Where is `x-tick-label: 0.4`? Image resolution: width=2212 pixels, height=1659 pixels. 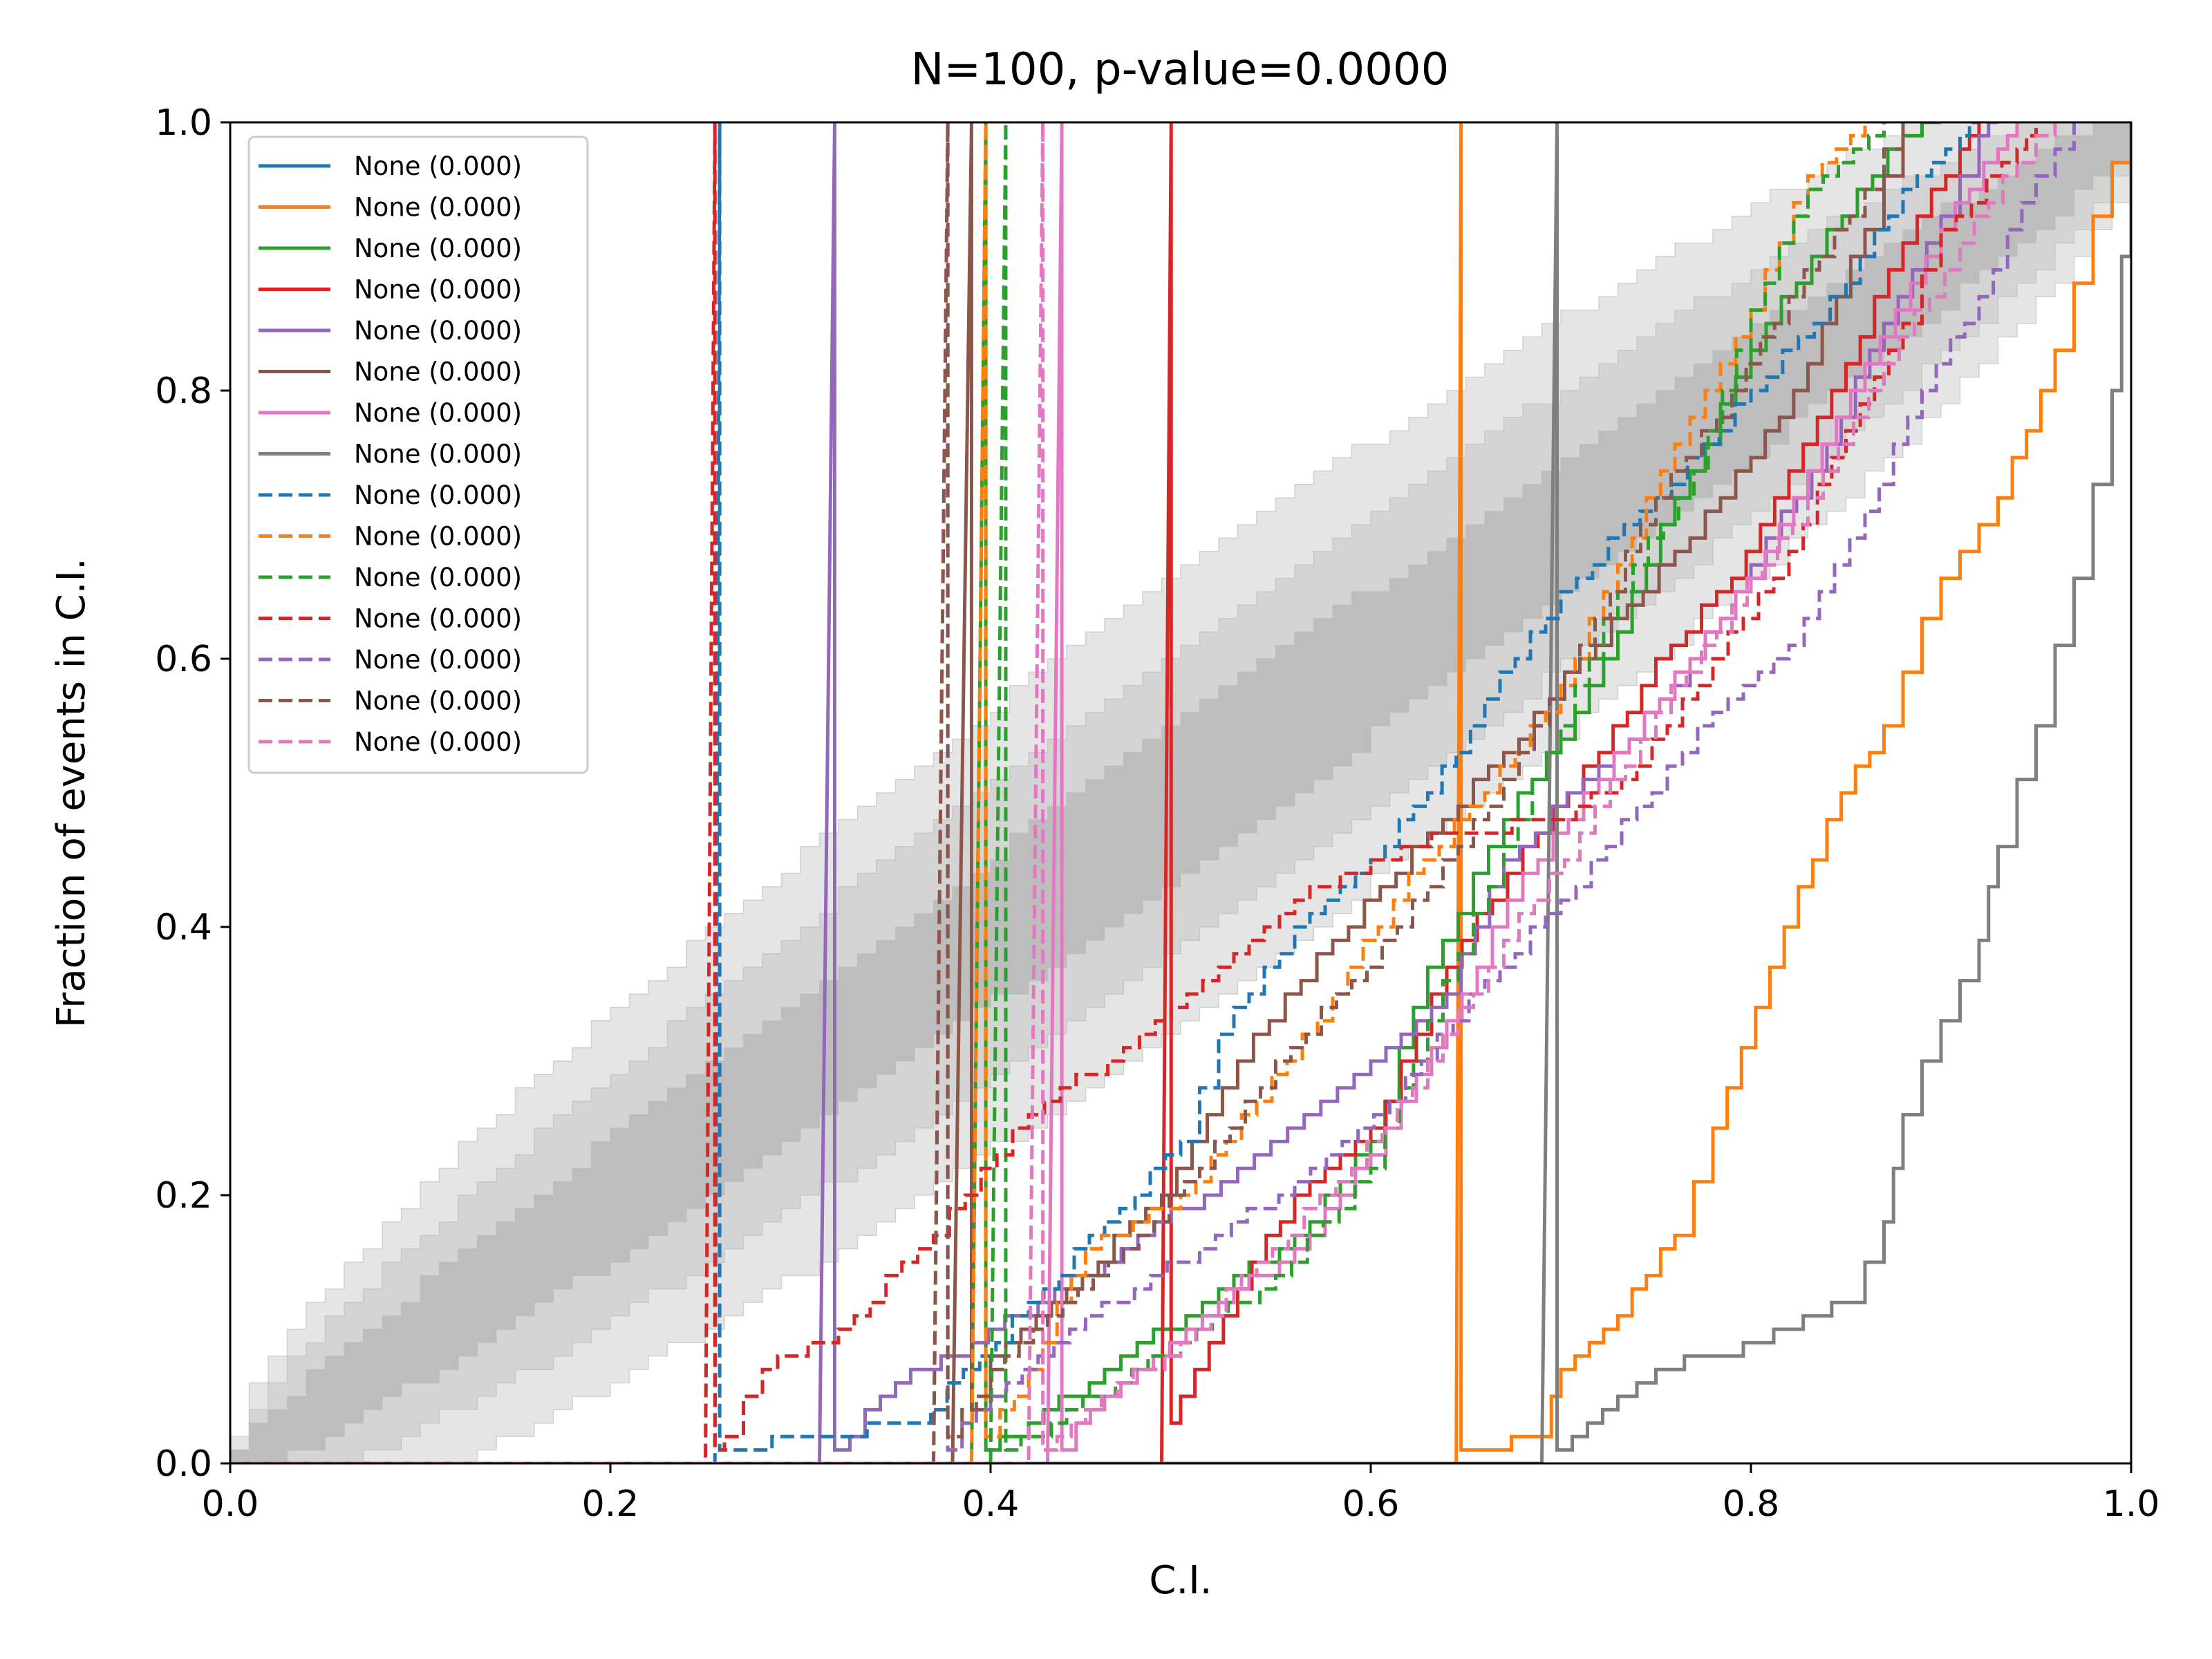 x-tick-label: 0.4 is located at coordinates (991, 1504).